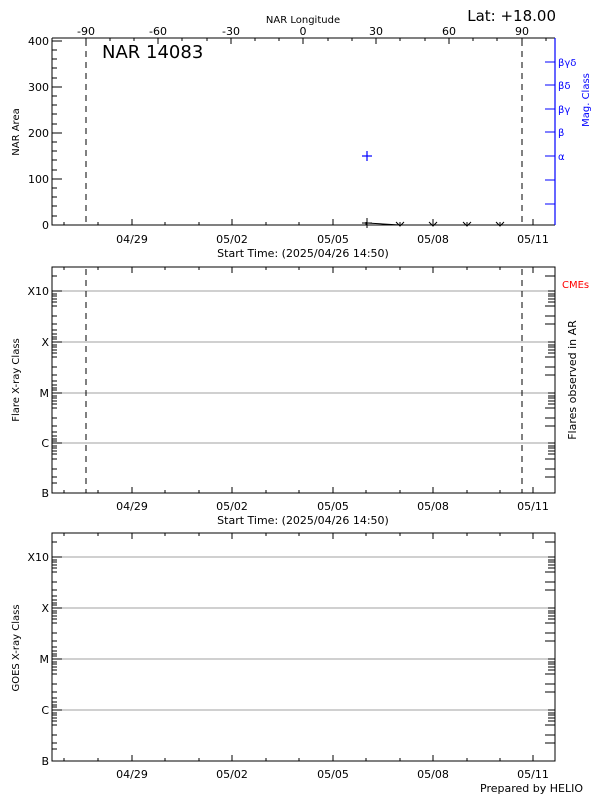 The width and height of the screenshot is (600, 800). I want to click on lon-tick-label: -60, so click(158, 31).